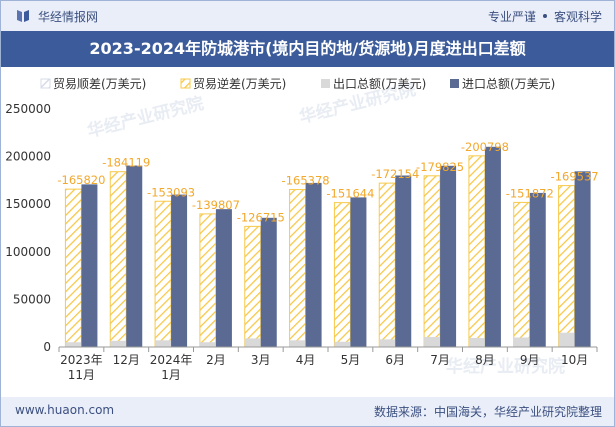  Describe the element at coordinates (261, 360) in the screenshot. I see `x-tick-label: 3月` at that location.